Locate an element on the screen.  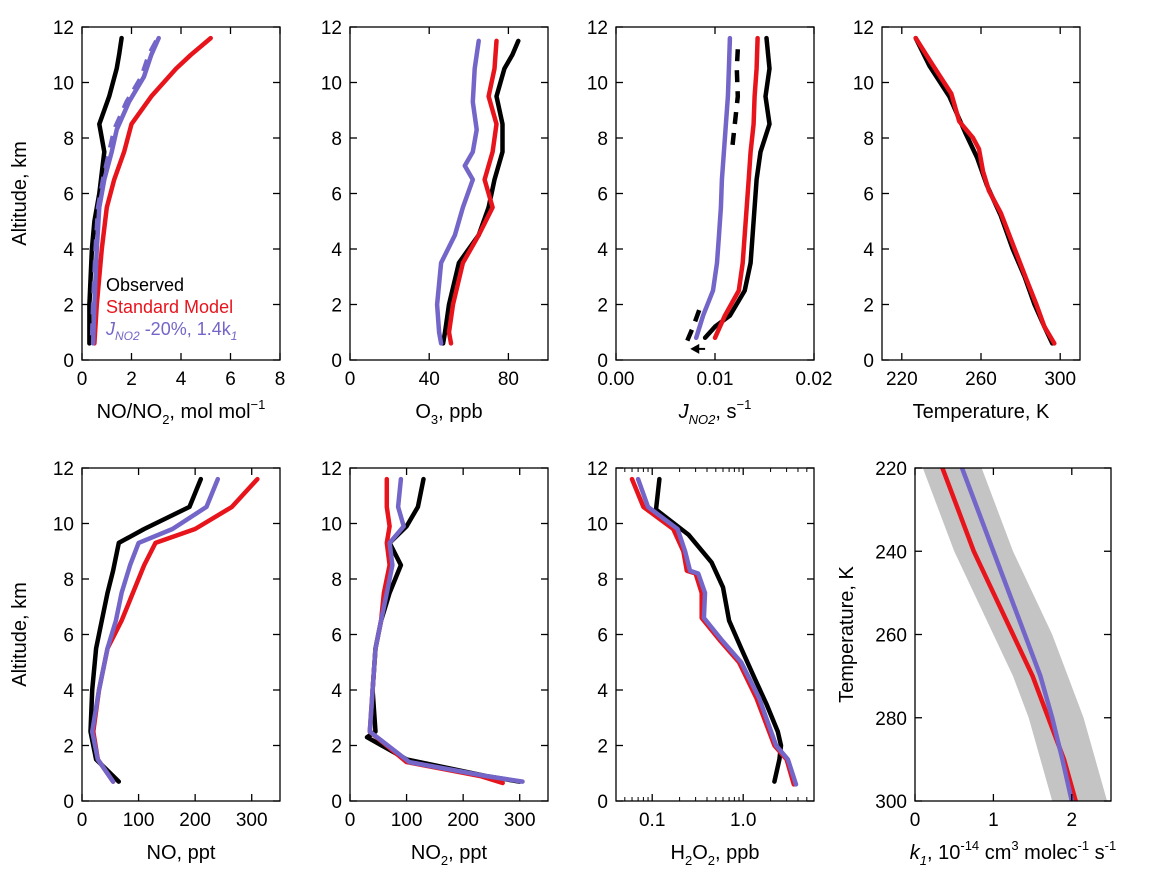
legend-entry-adjusted: JNO2 -20%, 1.4k1 is located at coordinates (171, 331).